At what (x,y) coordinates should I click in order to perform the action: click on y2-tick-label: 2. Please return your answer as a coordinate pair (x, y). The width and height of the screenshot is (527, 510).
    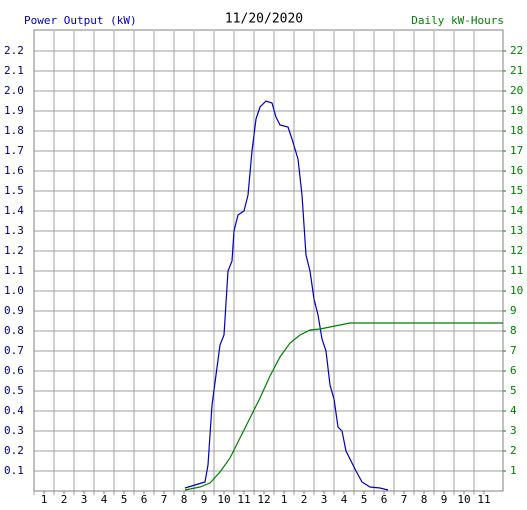
    Looking at the image, I should click on (513, 450).